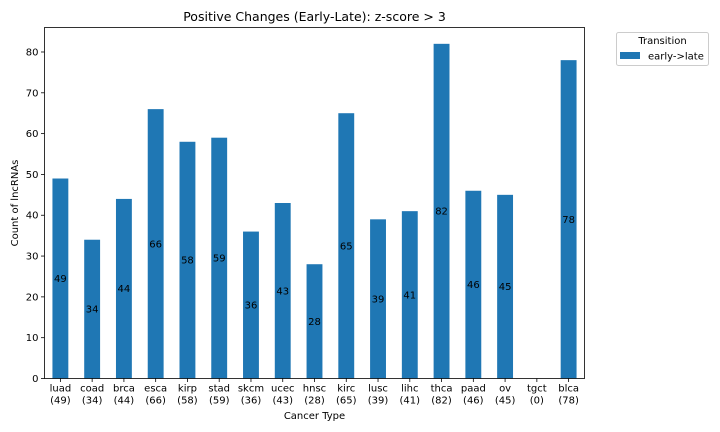  What do you see at coordinates (251, 389) in the screenshot?
I see `x-tick-label-skcm: skcm` at bounding box center [251, 389].